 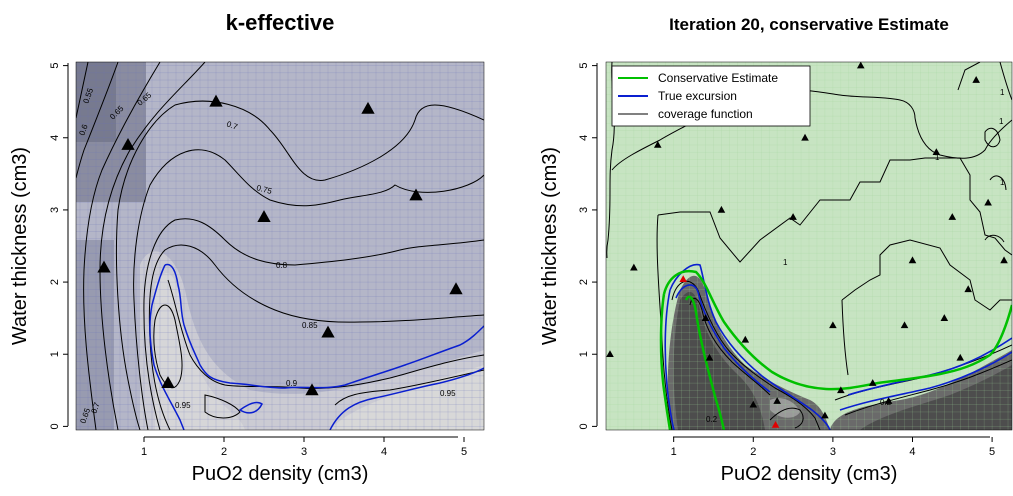 What do you see at coordinates (264, 189) in the screenshot?
I see `contour-label: 0.75` at bounding box center [264, 189].